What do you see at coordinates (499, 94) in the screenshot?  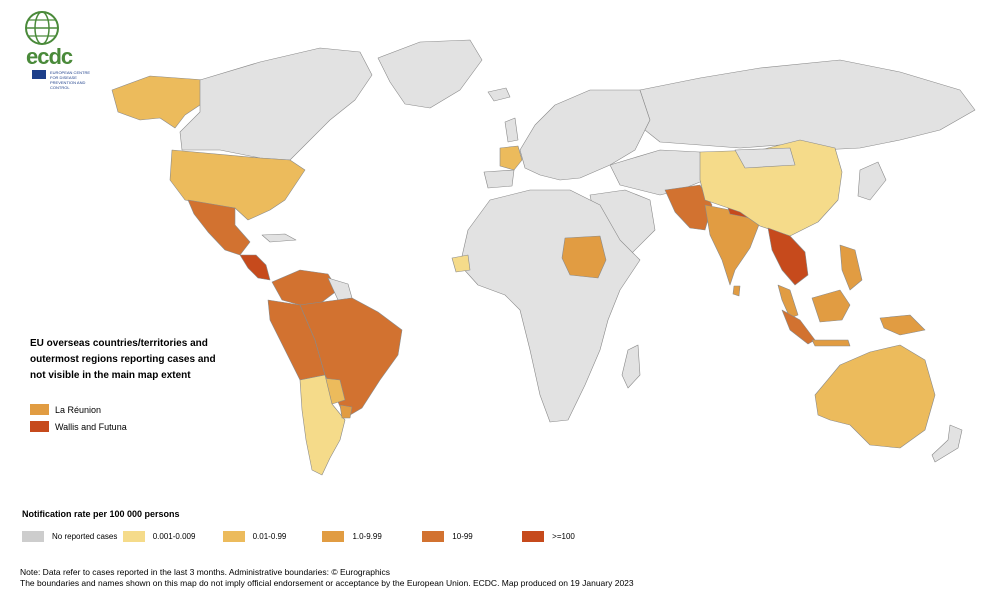 I see `region-iceland` at bounding box center [499, 94].